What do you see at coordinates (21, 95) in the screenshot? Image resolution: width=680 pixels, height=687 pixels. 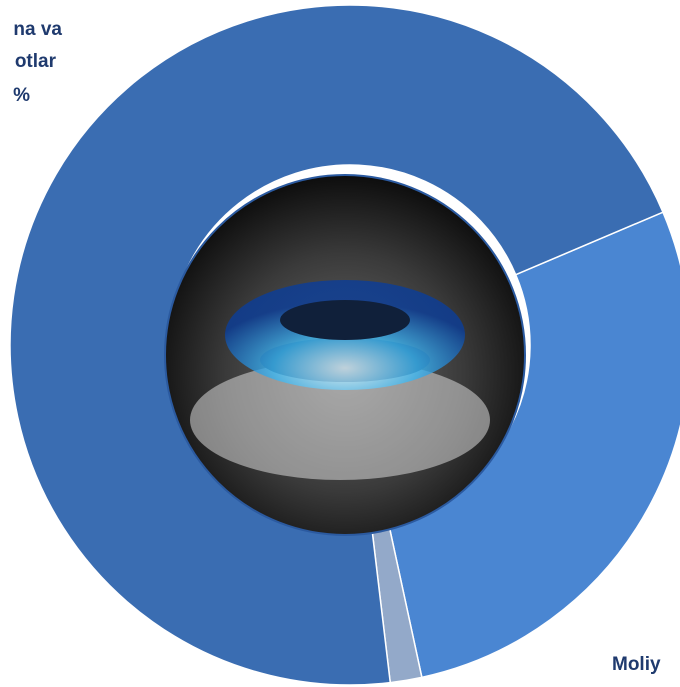 I see `value-label: %` at bounding box center [21, 95].